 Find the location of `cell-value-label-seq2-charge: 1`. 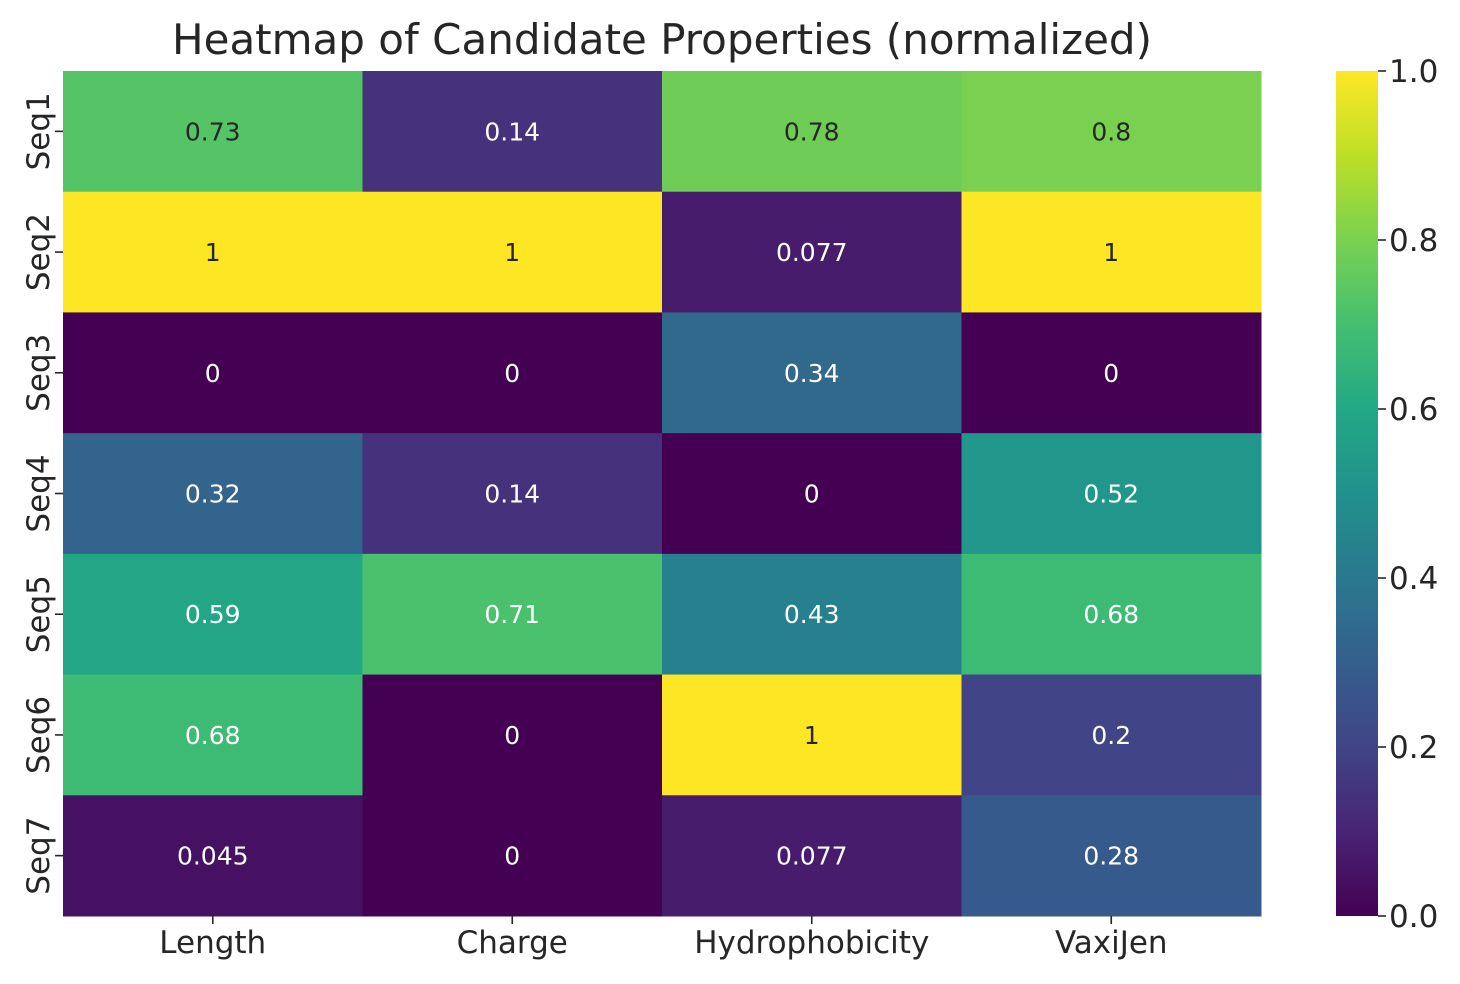

cell-value-label-seq2-charge: 1 is located at coordinates (512, 252).